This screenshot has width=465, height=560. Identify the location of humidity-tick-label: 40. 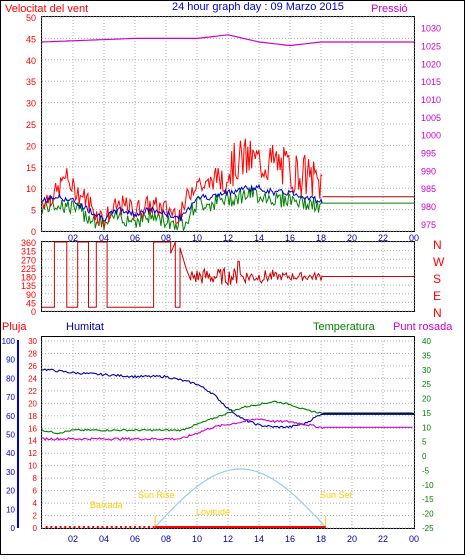
(10, 453).